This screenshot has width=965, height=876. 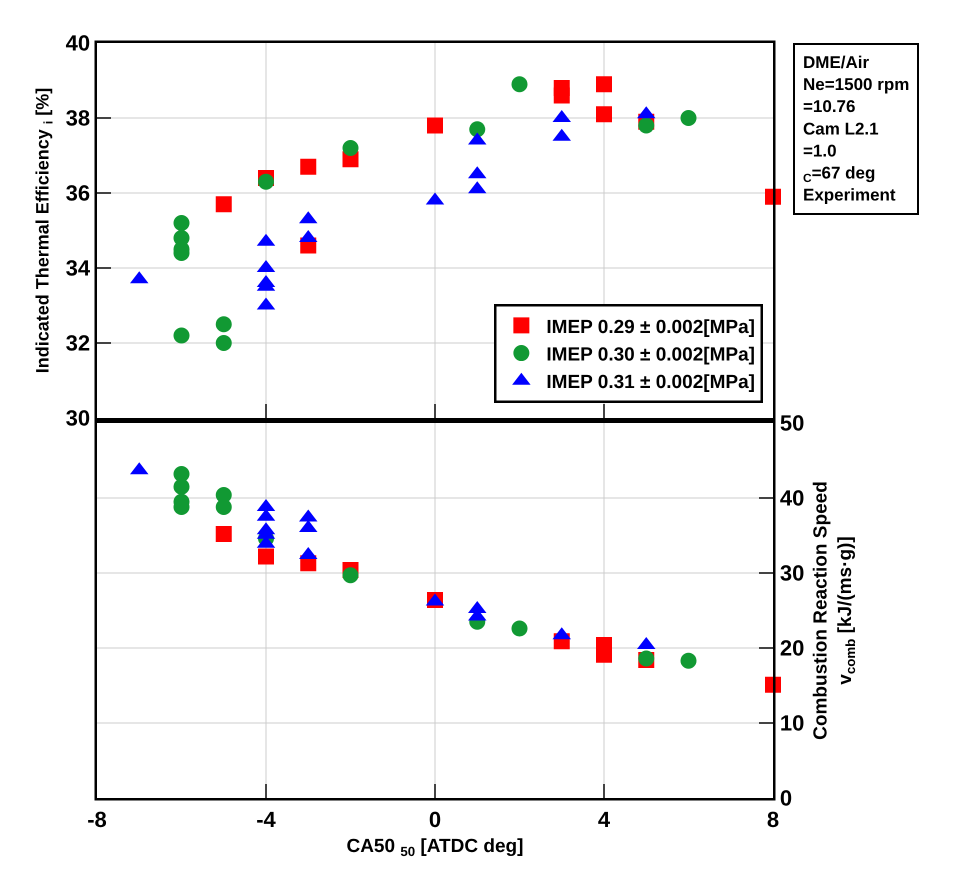 What do you see at coordinates (78, 343) in the screenshot?
I see `y-tick-label: 32` at bounding box center [78, 343].